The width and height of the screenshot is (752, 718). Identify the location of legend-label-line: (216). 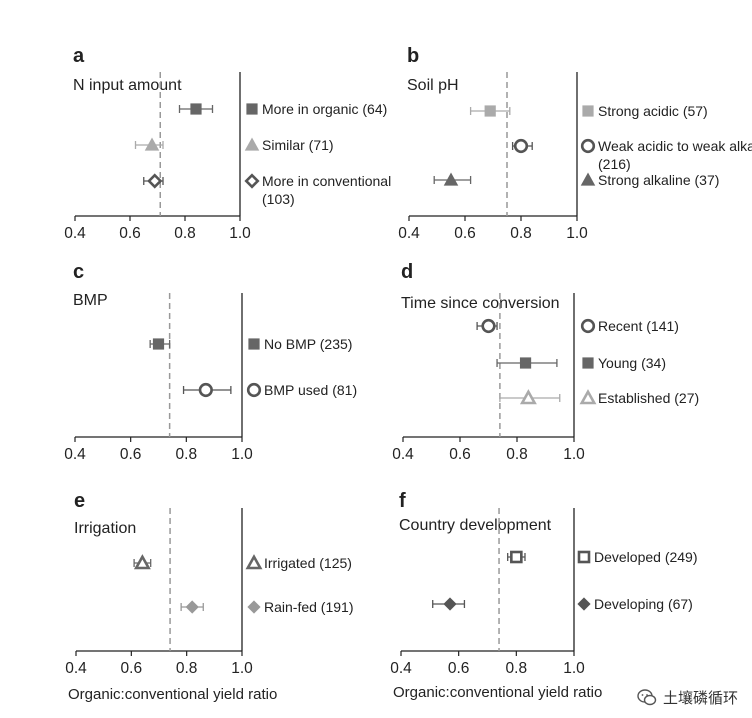
(614, 164).